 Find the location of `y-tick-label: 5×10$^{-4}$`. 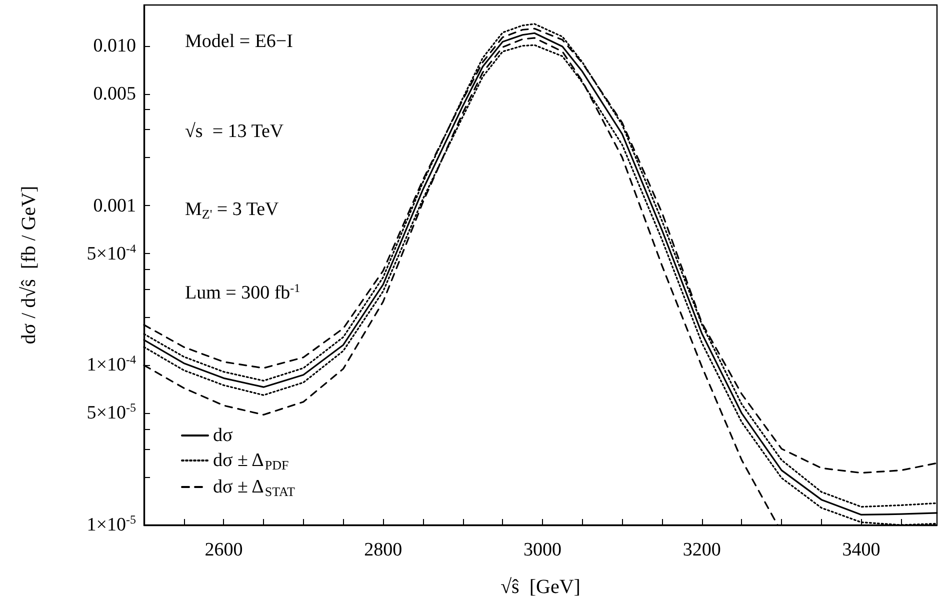

y-tick-label: 5×10$^{-4}$ is located at coordinates (111, 252).